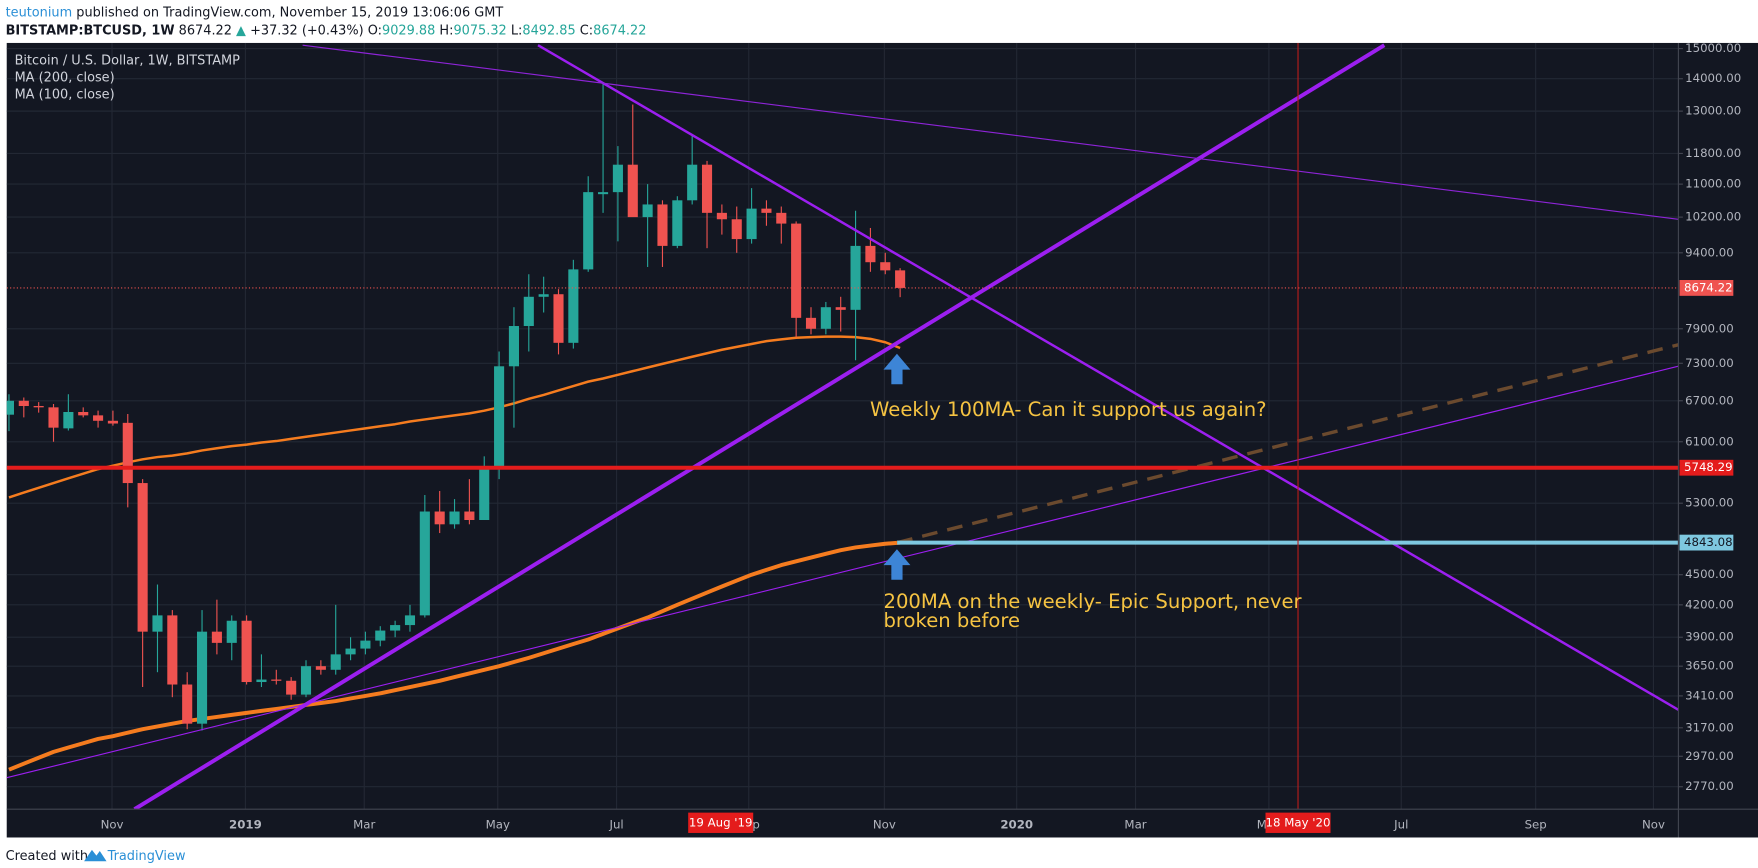 This screenshot has width=1758, height=868. I want to click on x-tick-label: Jul, so click(615, 825).